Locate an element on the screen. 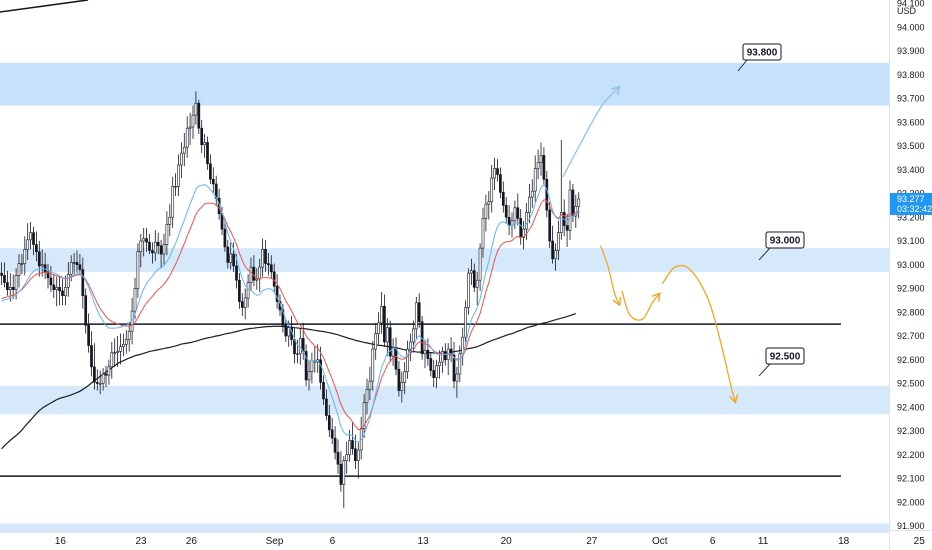  y-tick-label: 92.100 is located at coordinates (911, 479).